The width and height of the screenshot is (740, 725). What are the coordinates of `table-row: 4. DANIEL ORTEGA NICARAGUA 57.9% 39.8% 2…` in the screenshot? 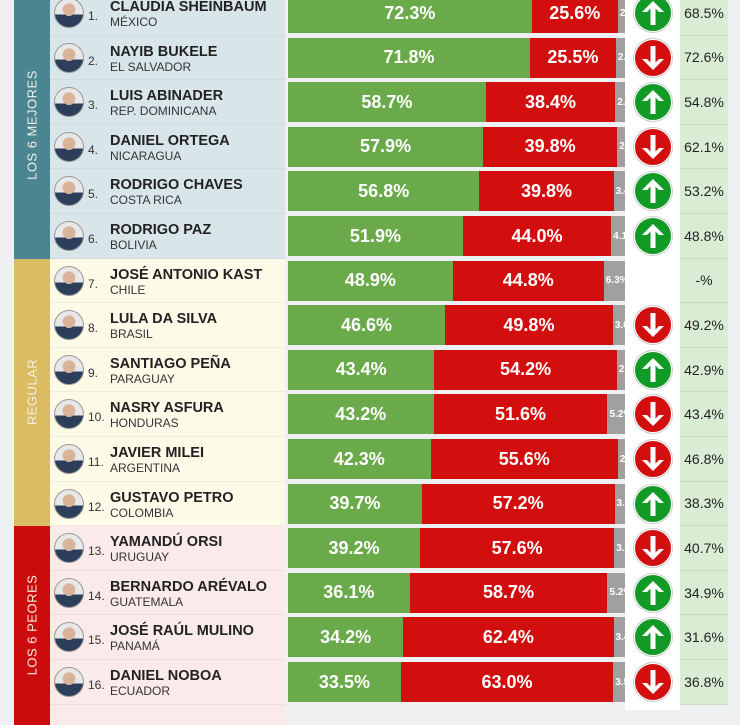 It's located at (370, 147).